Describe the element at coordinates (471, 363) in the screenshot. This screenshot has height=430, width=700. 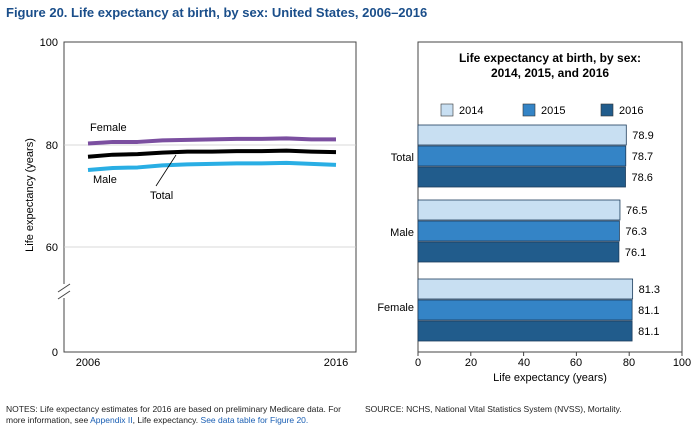
I see `x-tick-label-20: 20` at that location.